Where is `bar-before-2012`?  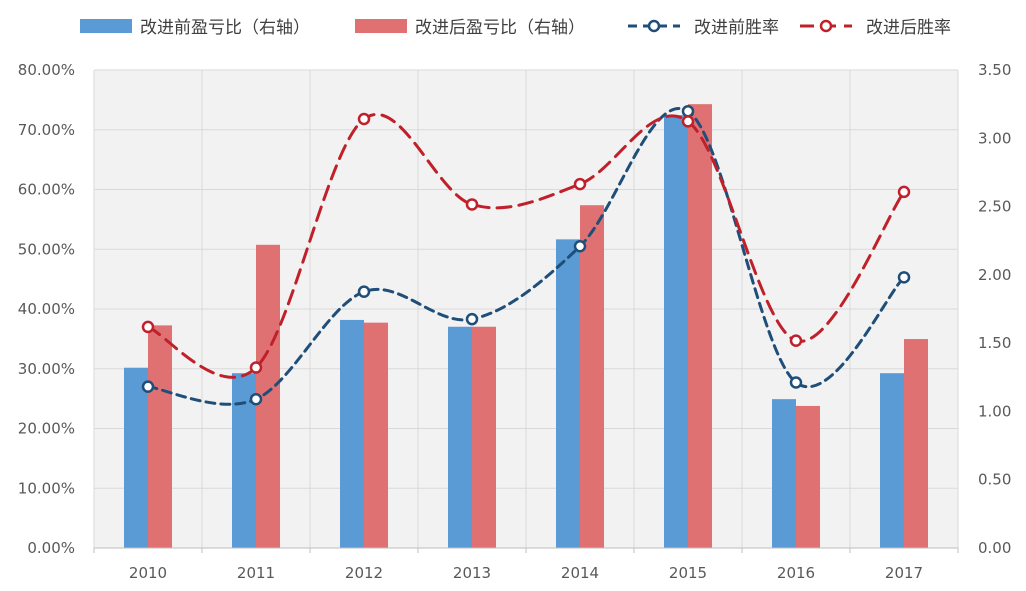 bar-before-2012 is located at coordinates (352, 433).